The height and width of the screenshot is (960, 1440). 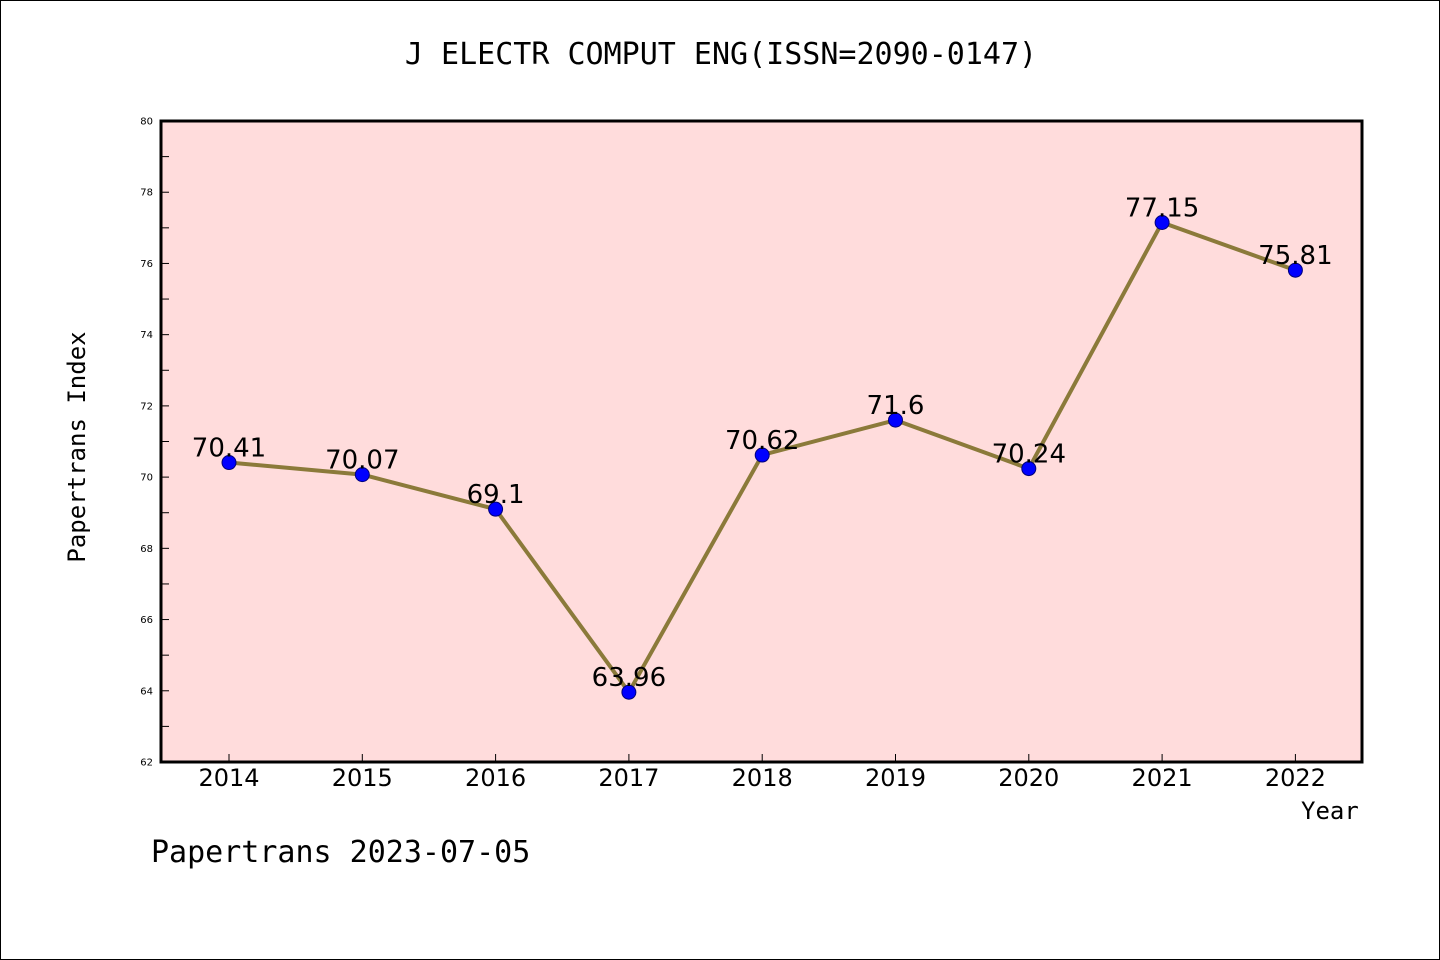 I want to click on data-label: 71.6, so click(x=896, y=406).